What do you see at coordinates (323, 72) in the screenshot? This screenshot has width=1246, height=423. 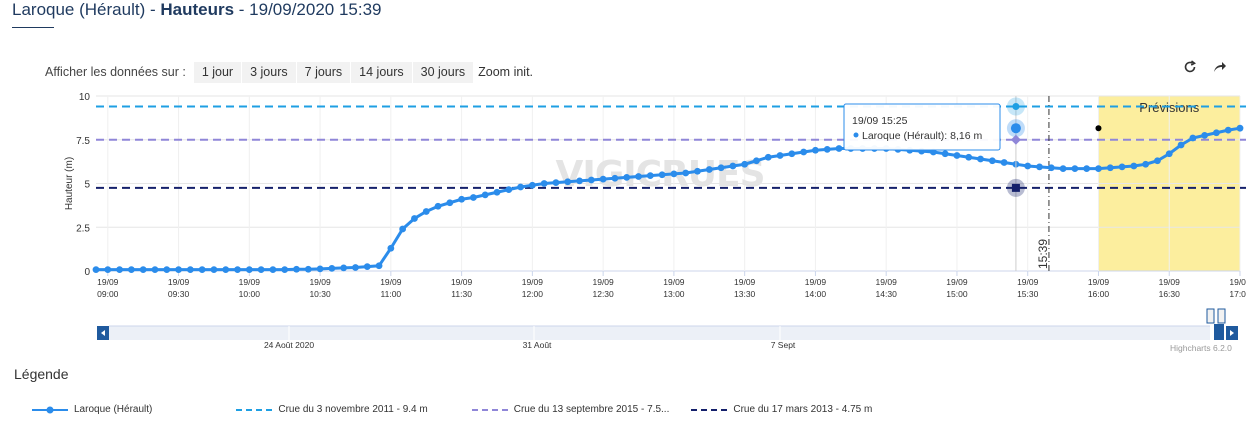 I see `range-7-days-button: 7 jours` at bounding box center [323, 72].